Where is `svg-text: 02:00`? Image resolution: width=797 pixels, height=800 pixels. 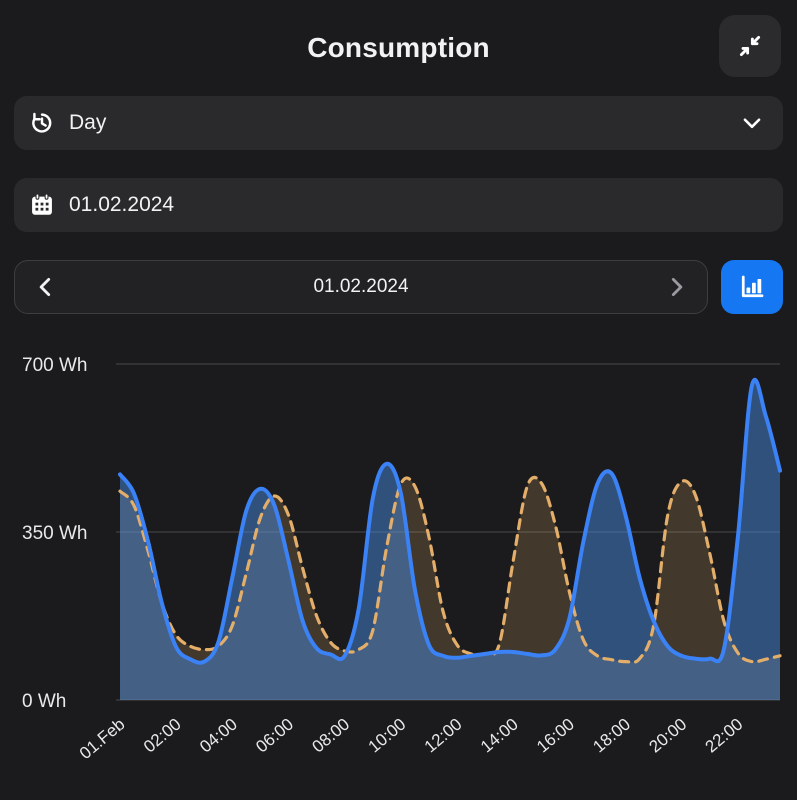 svg-text: 02:00 is located at coordinates (162, 736).